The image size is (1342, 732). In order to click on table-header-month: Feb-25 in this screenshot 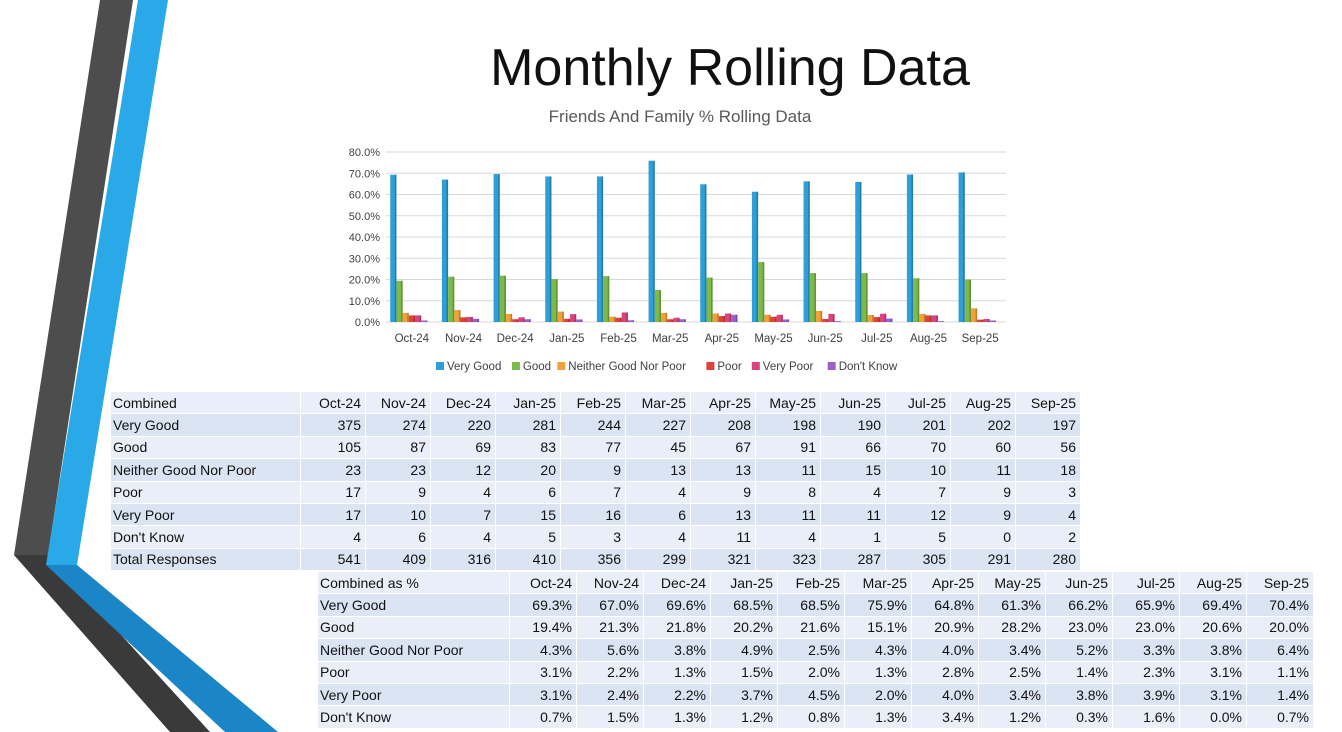, I will do `click(593, 403)`.